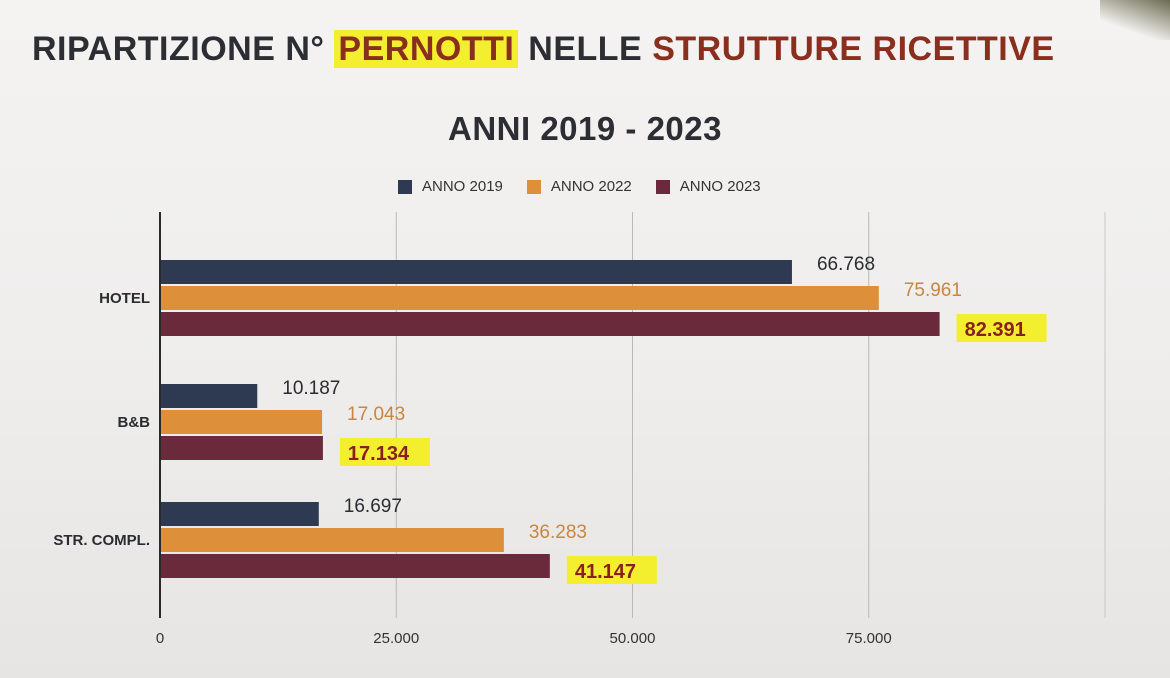 This screenshot has width=1170, height=678. Describe the element at coordinates (720, 186) in the screenshot. I see `legend-label-2: ANNO 2023` at that location.